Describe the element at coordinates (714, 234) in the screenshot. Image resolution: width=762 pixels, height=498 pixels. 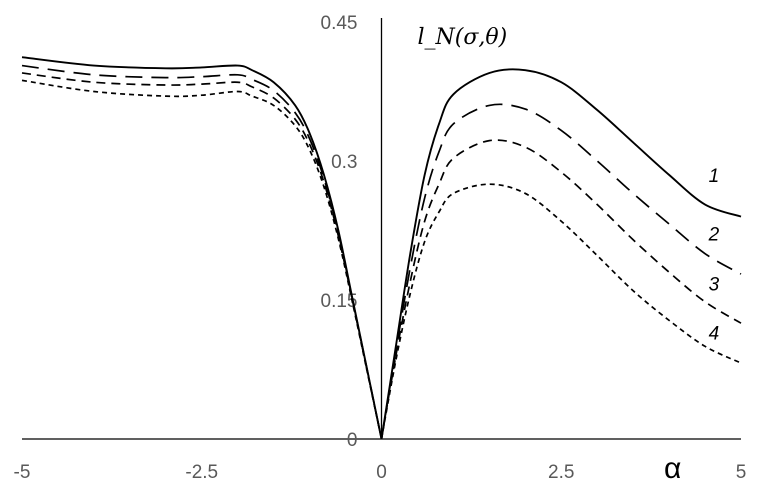
I see `curve-label-2: 2` at that location.